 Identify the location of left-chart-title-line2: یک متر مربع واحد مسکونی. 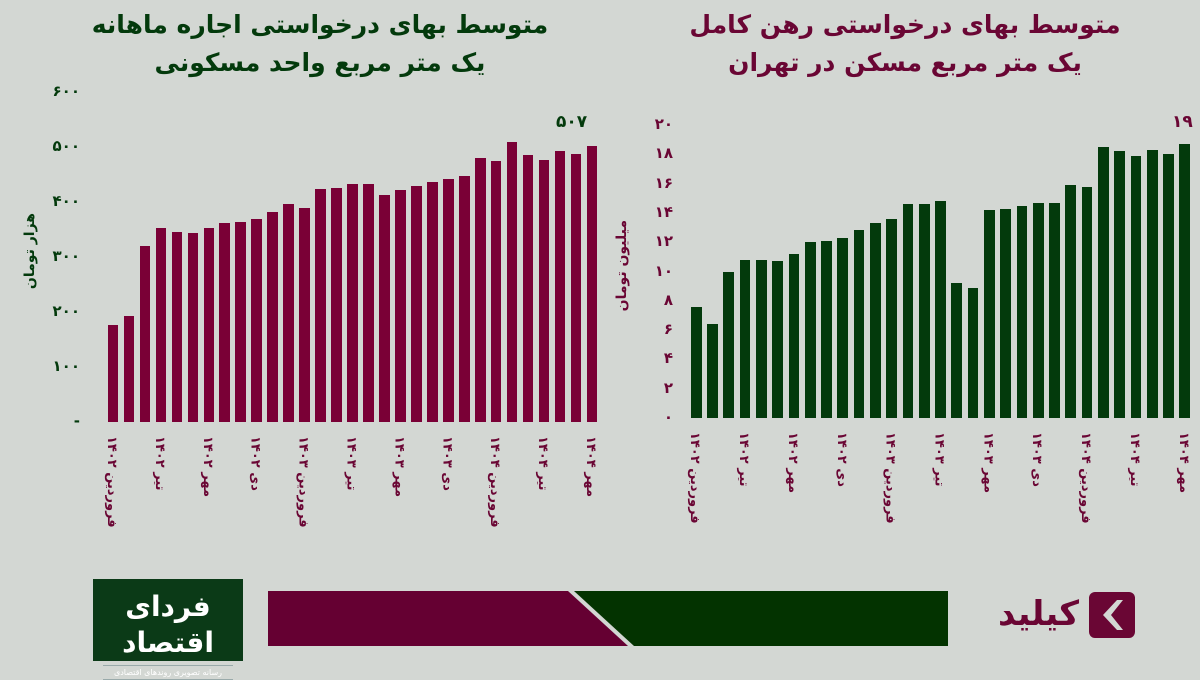
(320, 62).